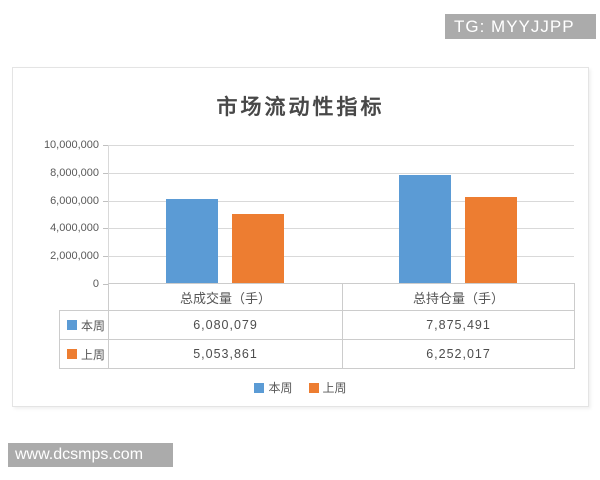  What do you see at coordinates (95, 284) in the screenshot?
I see `y-axis-tick-label: 0` at bounding box center [95, 284].